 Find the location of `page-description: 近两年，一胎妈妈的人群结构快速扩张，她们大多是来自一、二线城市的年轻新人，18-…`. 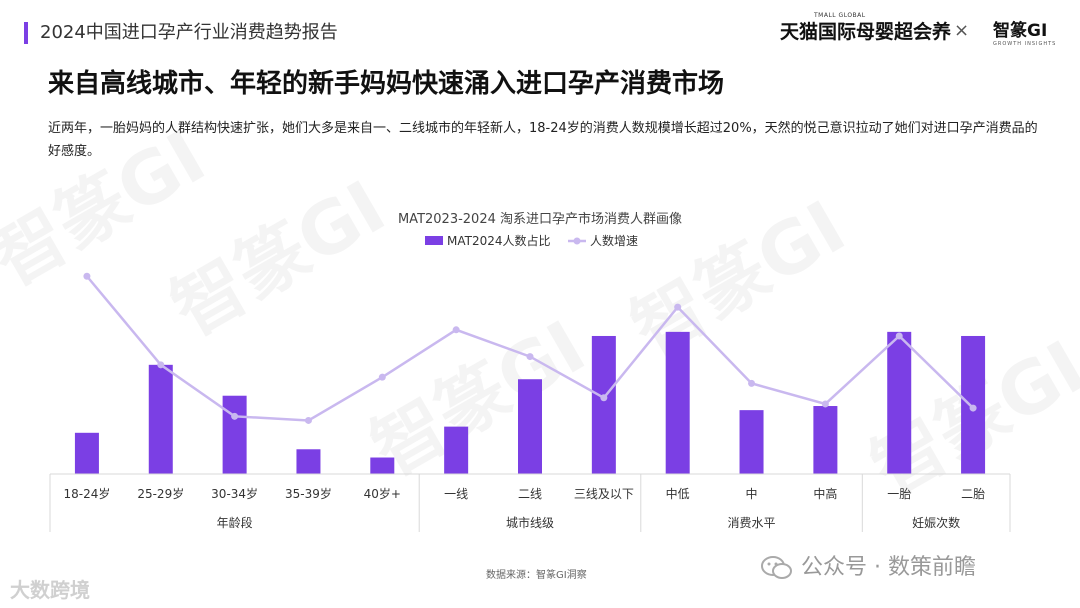

page-description: 近两年，一胎妈妈的人群结构快速扩张，她们大多是来自一、二线城市的年轻新人，18-… is located at coordinates (543, 140).